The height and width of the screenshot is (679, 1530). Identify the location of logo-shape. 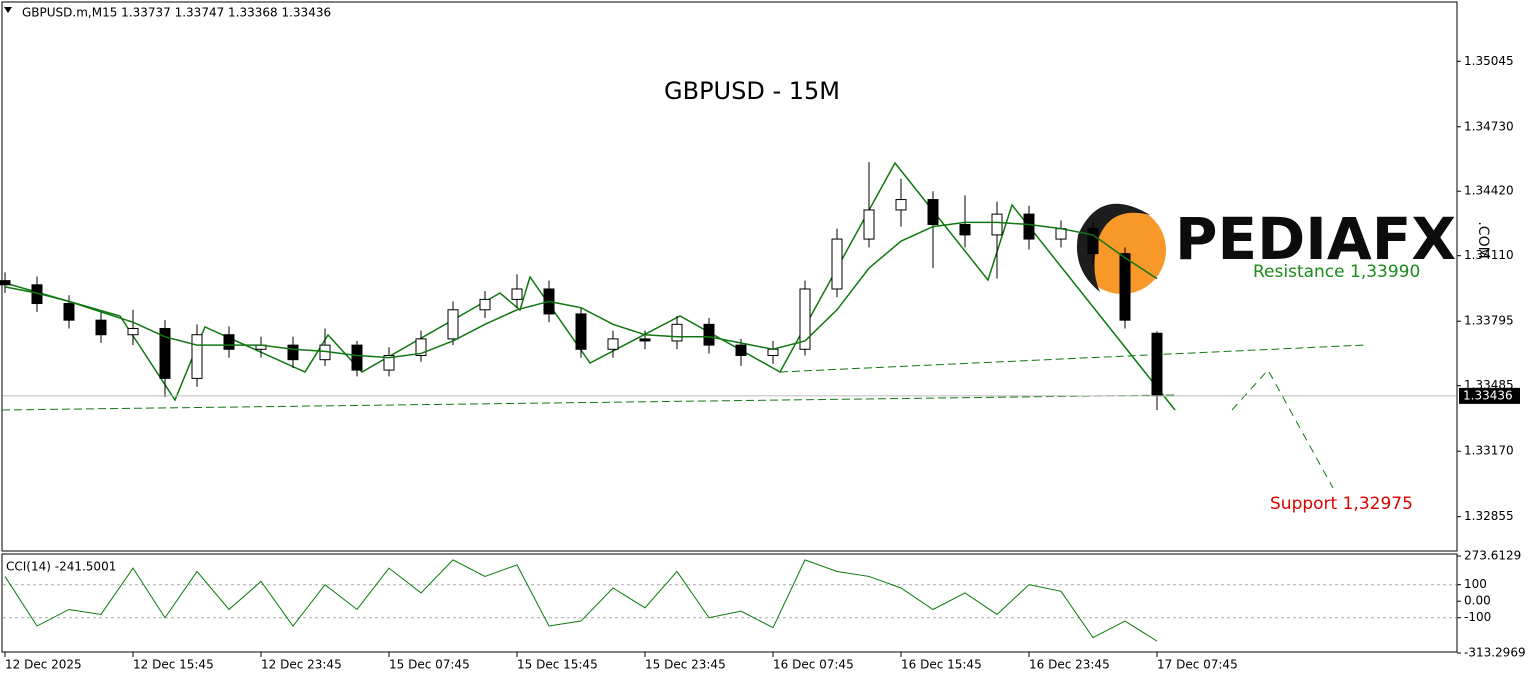
(1113, 247).